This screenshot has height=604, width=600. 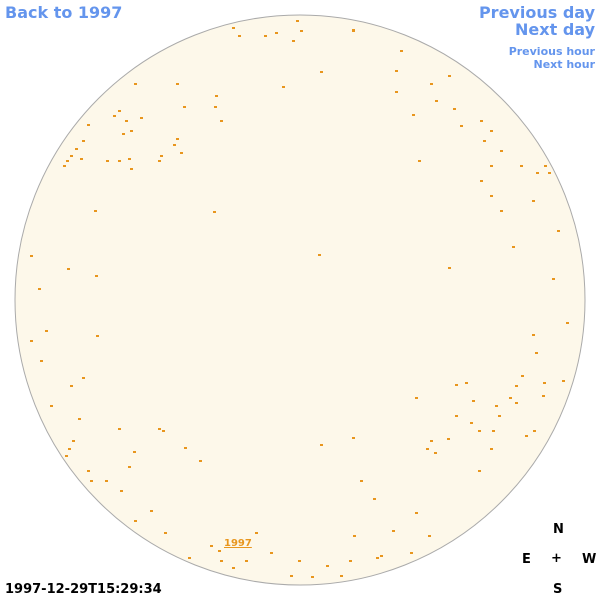 What do you see at coordinates (526, 559) in the screenshot?
I see `compass-east: E` at bounding box center [526, 559].